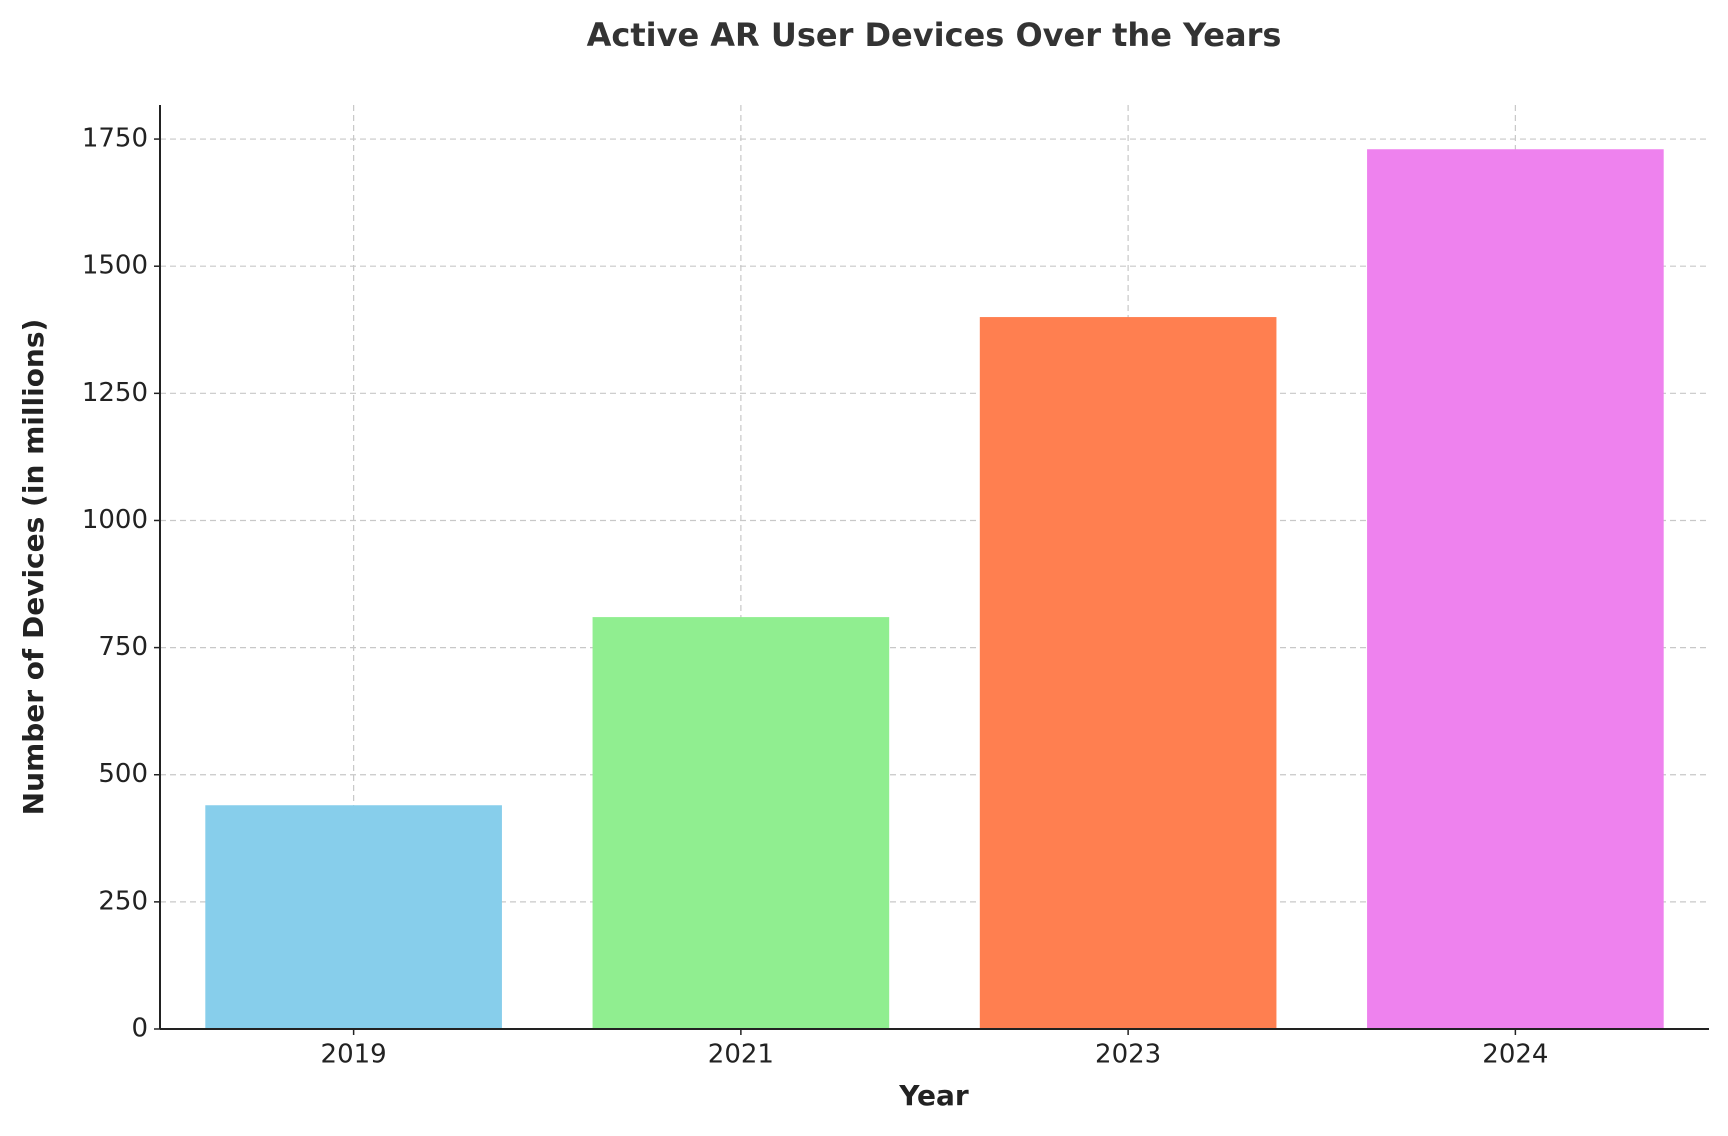 Image resolution: width=1728 pixels, height=1136 pixels. Describe the element at coordinates (1515, 1055) in the screenshot. I see `x-tick-label: 2024` at that location.